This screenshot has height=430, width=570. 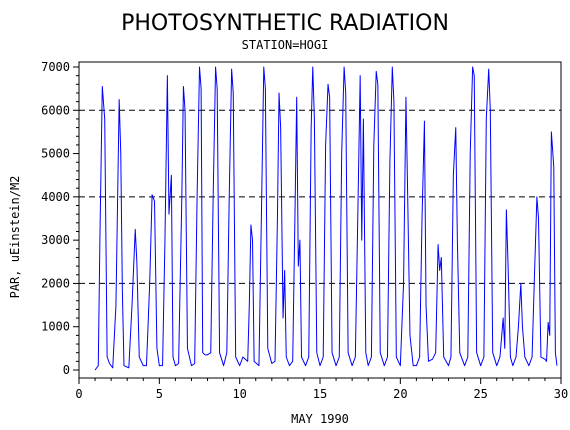 What do you see at coordinates (55, 154) in the screenshot?
I see `y-tick-label: 5000` at bounding box center [55, 154].